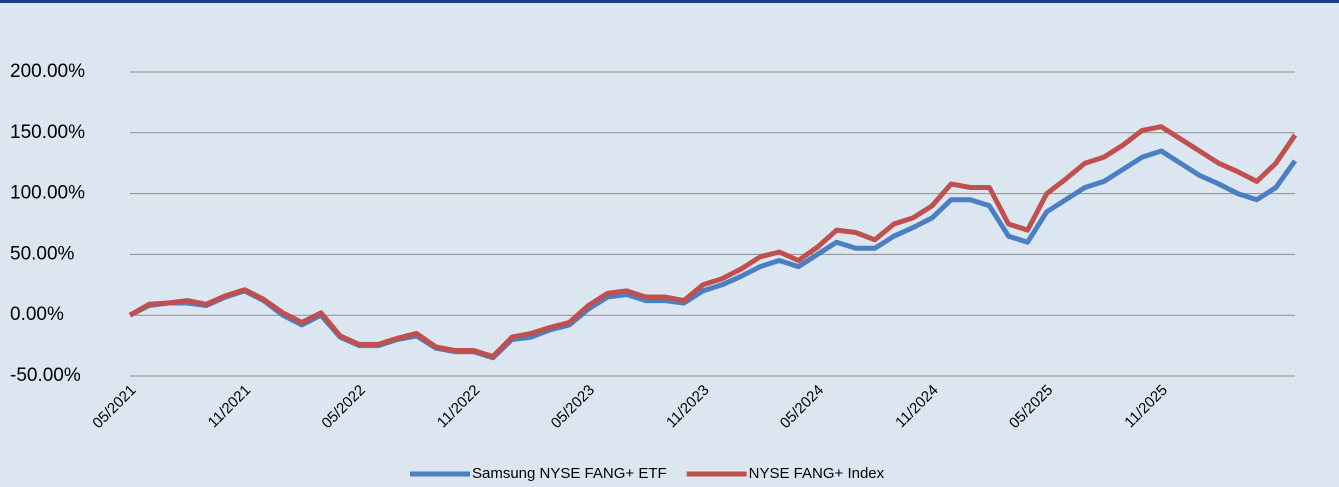  I want to click on y-tick-label: 50.00%, so click(42, 253).